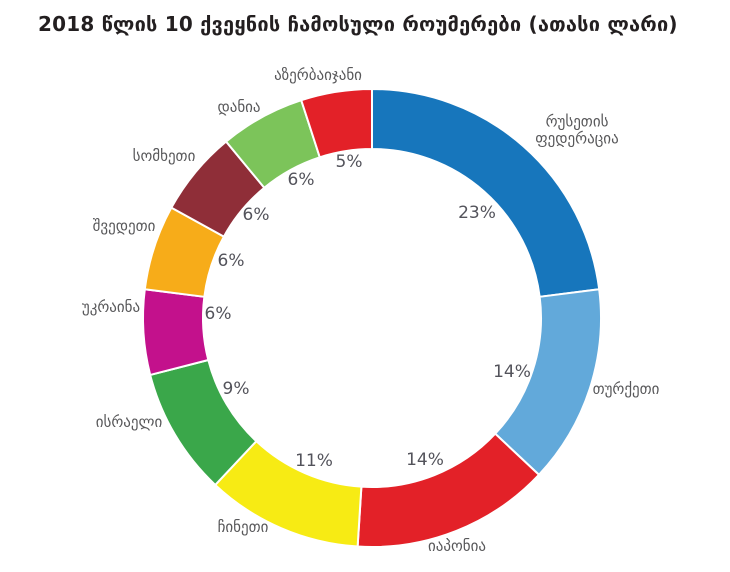 Image resolution: width=730 pixels, height=572 pixels. What do you see at coordinates (236, 389) in the screenshot?
I see `slice-percent-israel: 9%` at bounding box center [236, 389].